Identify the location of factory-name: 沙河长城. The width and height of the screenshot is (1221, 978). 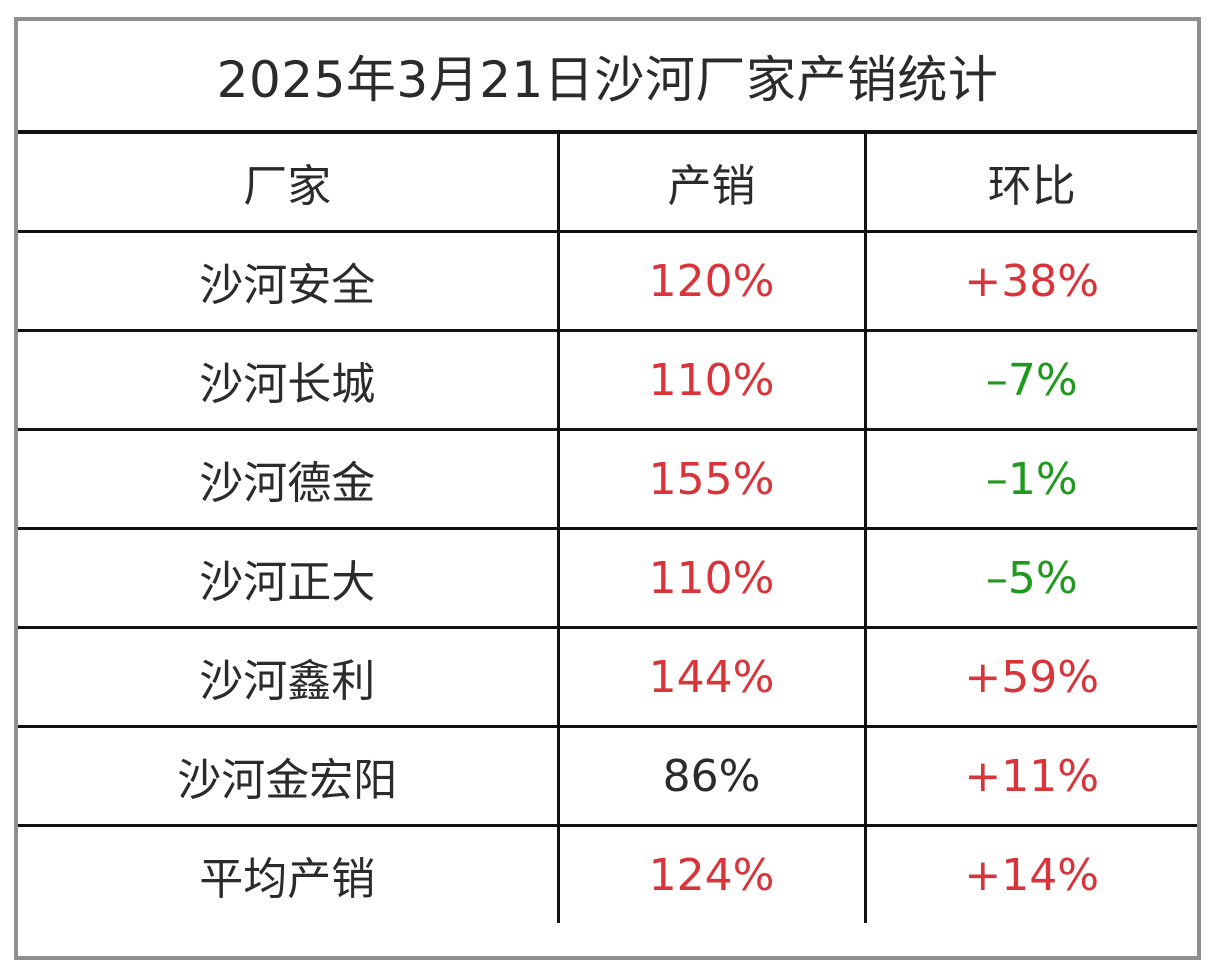
(289, 380).